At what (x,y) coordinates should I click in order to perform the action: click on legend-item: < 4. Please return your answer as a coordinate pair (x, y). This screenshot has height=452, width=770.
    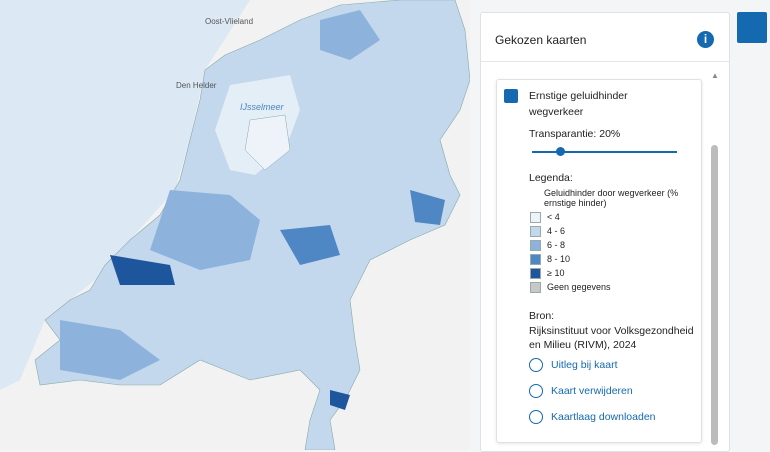
    Looking at the image, I should click on (570, 217).